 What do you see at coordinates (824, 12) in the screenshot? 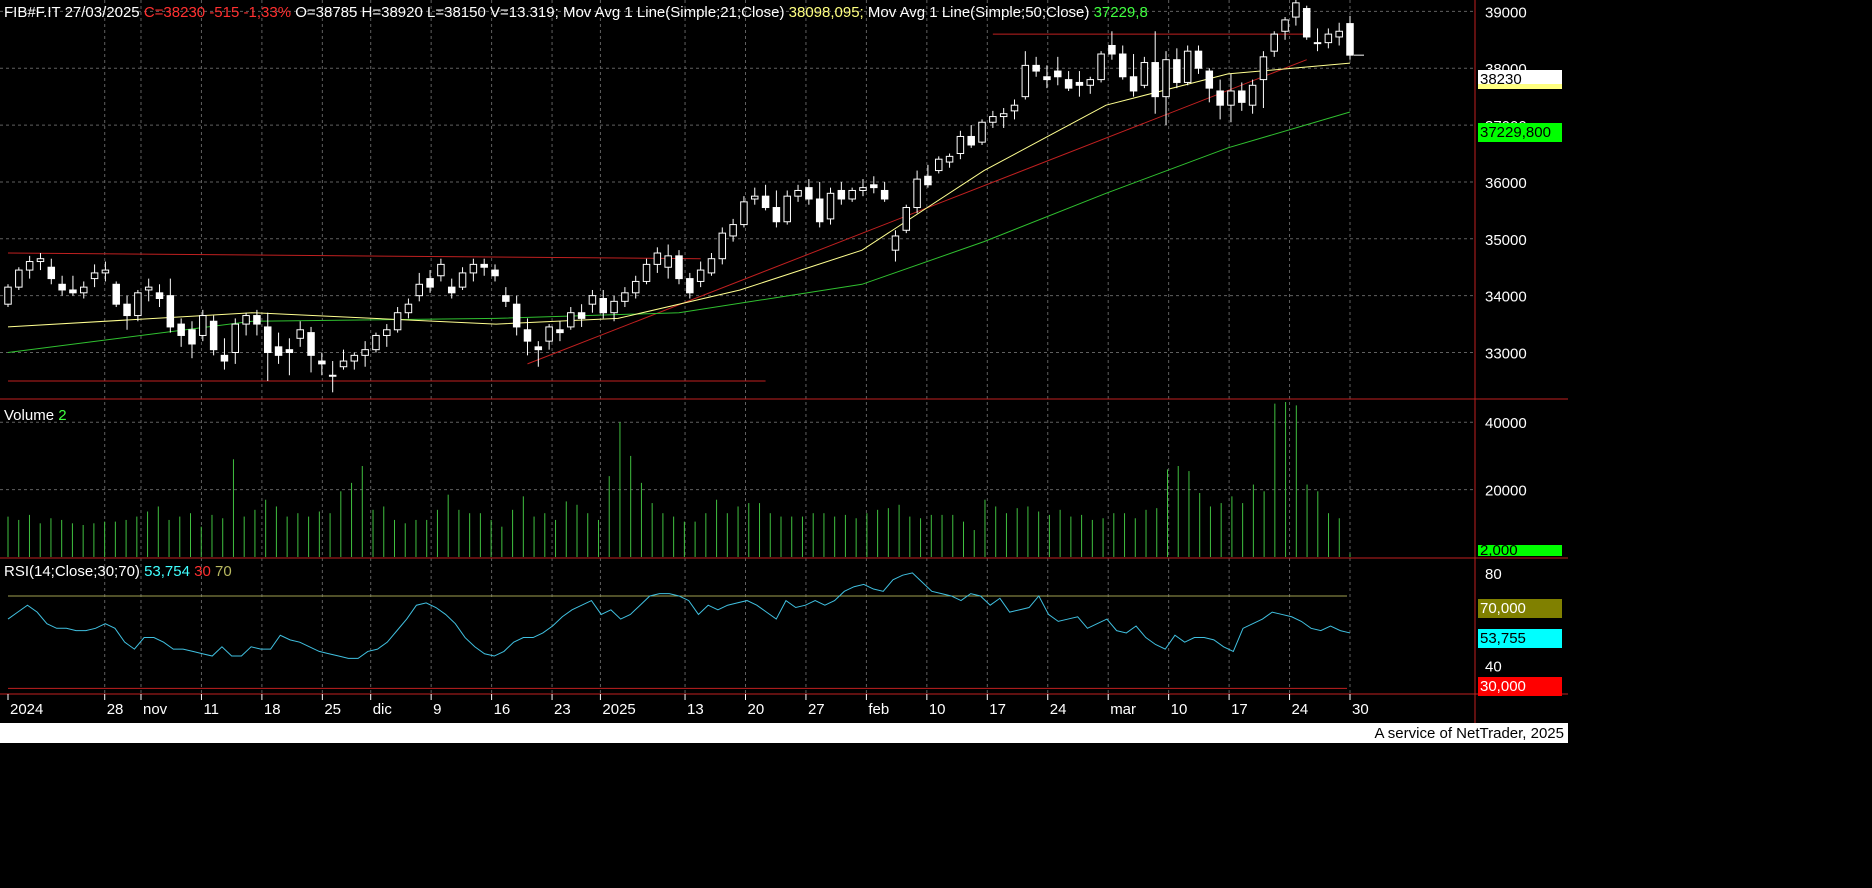
I see `ma21-value: 38098,095` at bounding box center [824, 12].